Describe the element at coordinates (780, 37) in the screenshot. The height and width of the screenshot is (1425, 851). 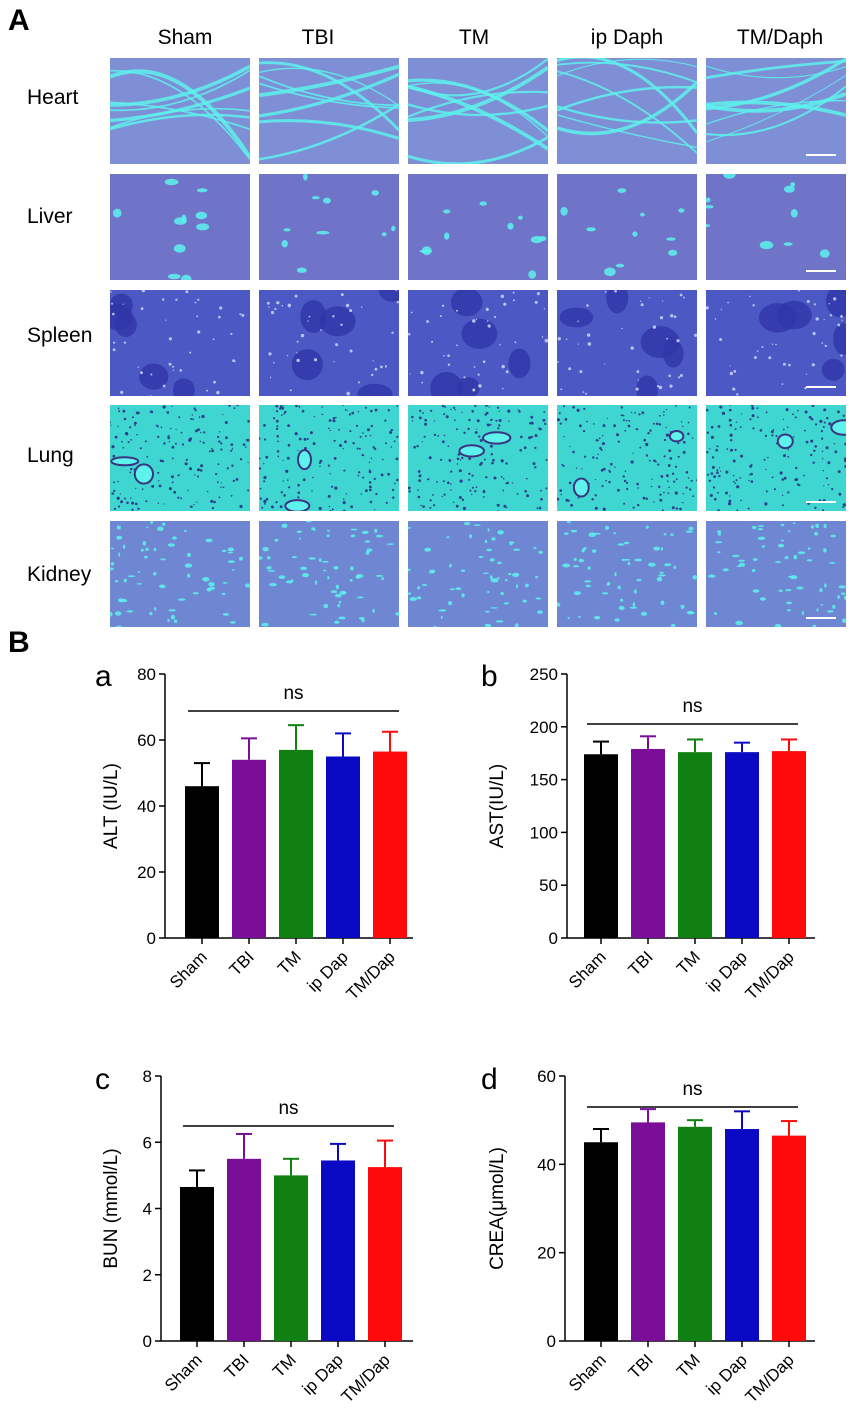
I see `column-header-tm-daph: TM/Daph` at that location.